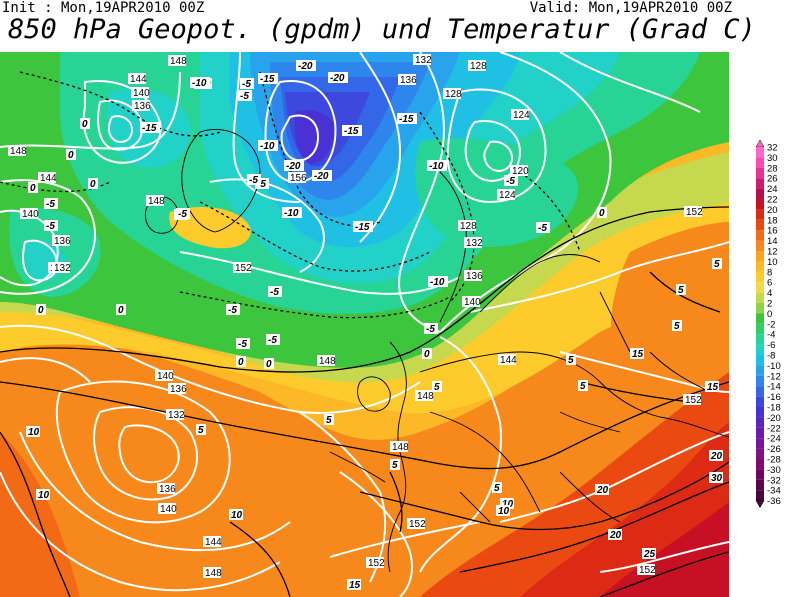 The width and height of the screenshot is (790, 597). What do you see at coordinates (716, 456) in the screenshot?
I see `temp-label: 20` at bounding box center [716, 456].